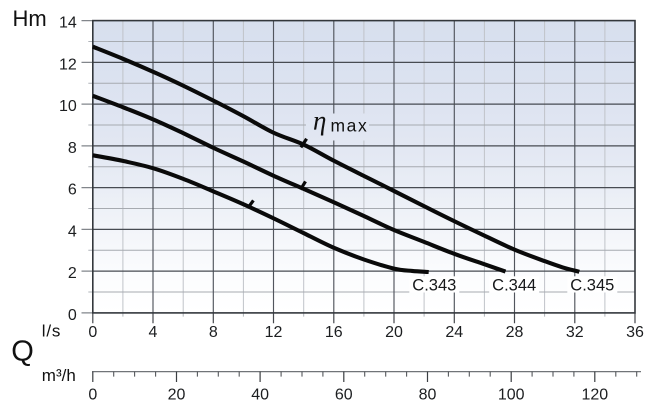  Describe the element at coordinates (334, 332) in the screenshot. I see `svg-text: 16` at that location.